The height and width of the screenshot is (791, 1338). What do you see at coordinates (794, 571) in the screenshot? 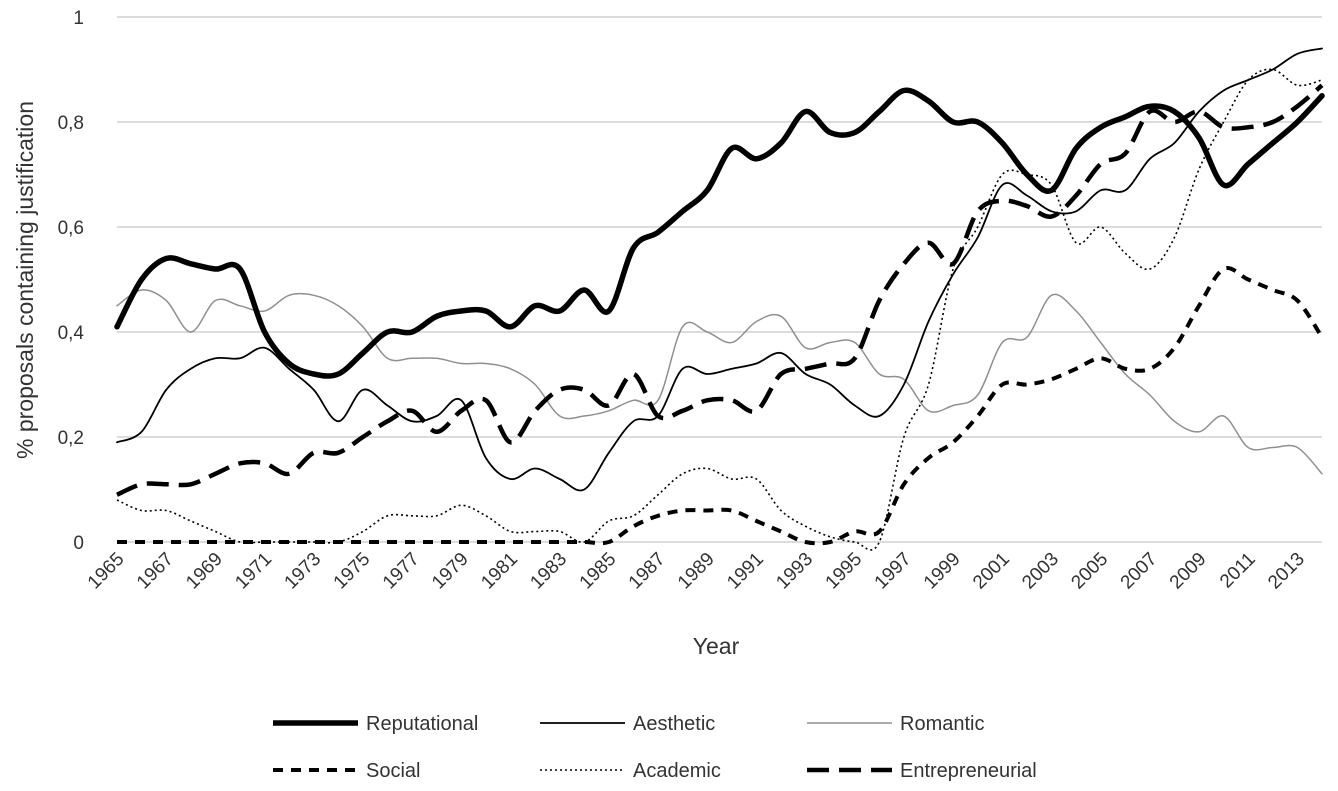
I see `x-tick-label: 1993` at bounding box center [794, 571].